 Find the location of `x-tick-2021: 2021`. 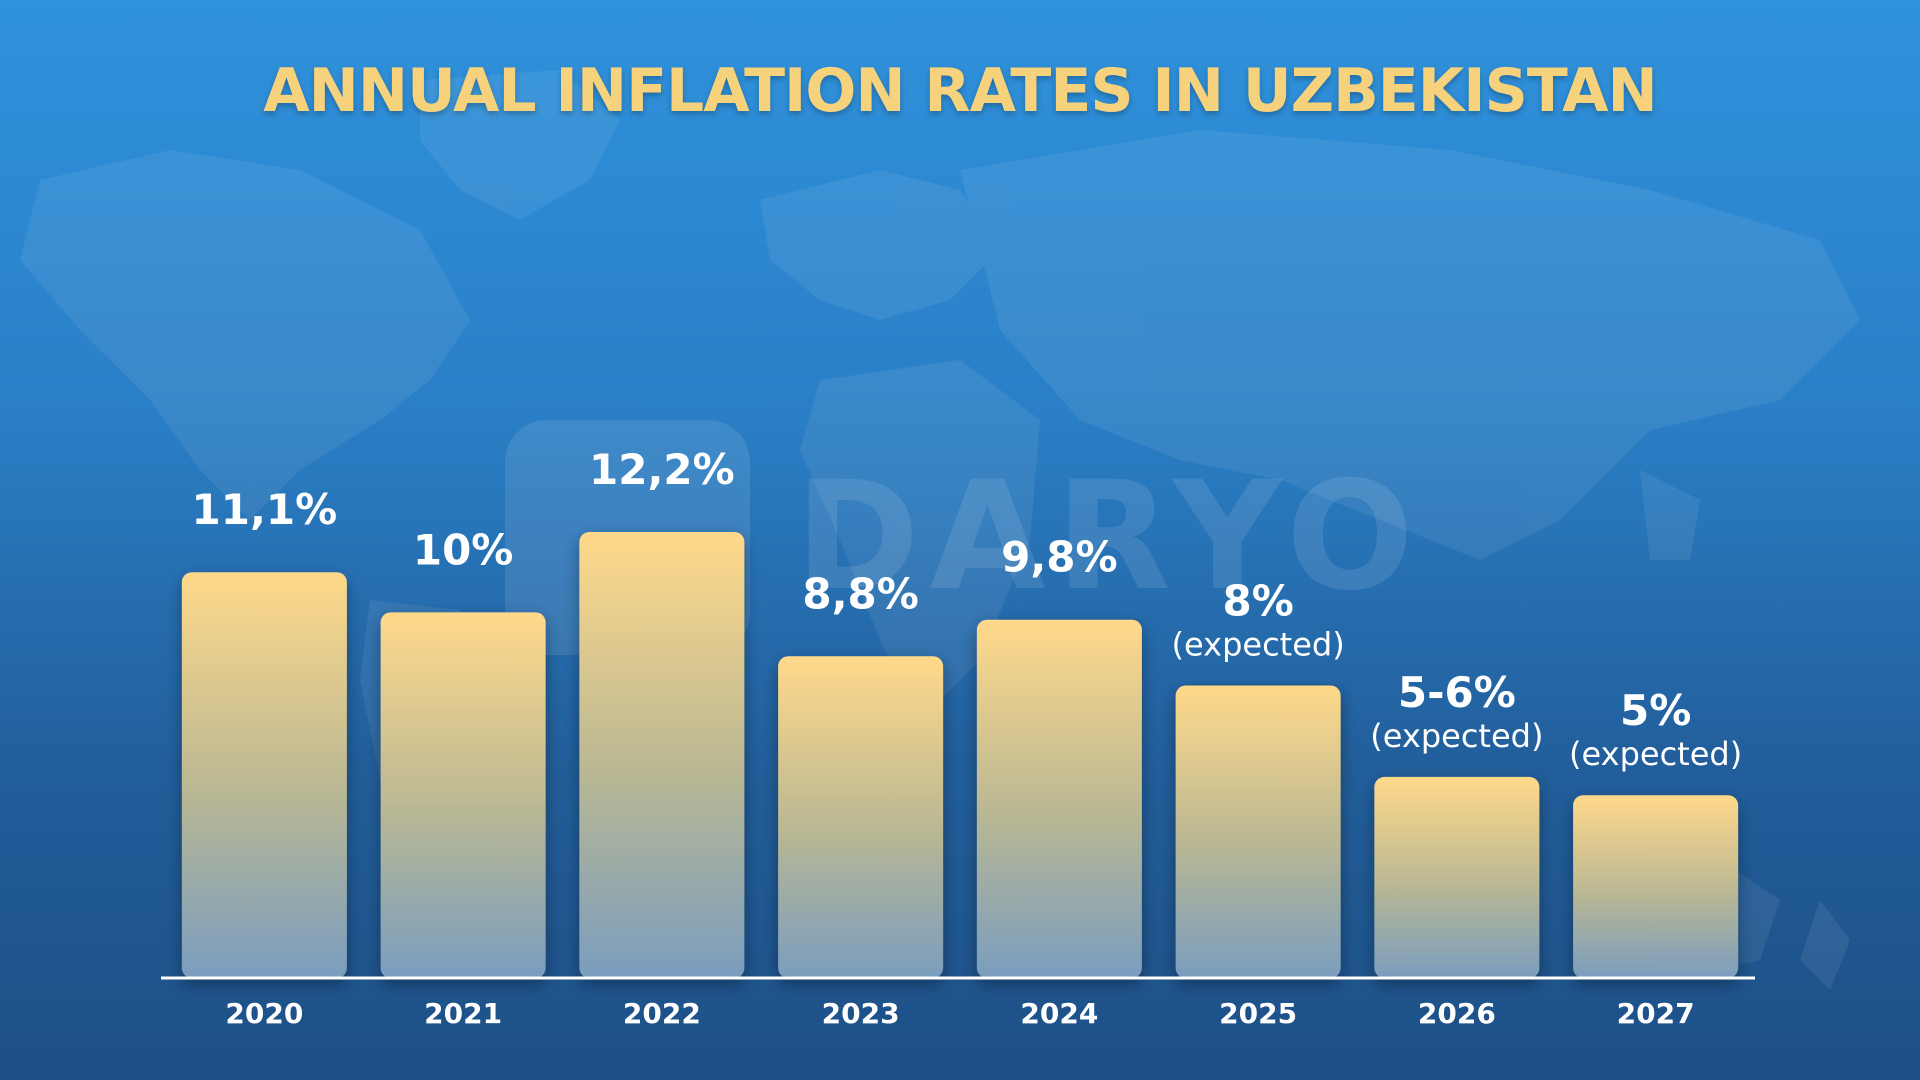

x-tick-2021: 2021 is located at coordinates (463, 1013).